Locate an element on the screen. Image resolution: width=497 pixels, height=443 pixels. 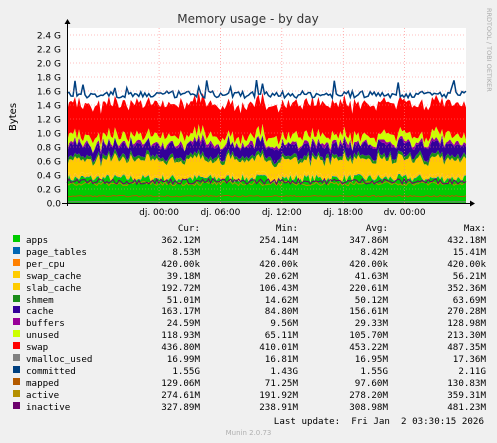
legend-series-name: page_tables is located at coordinates (56, 252).